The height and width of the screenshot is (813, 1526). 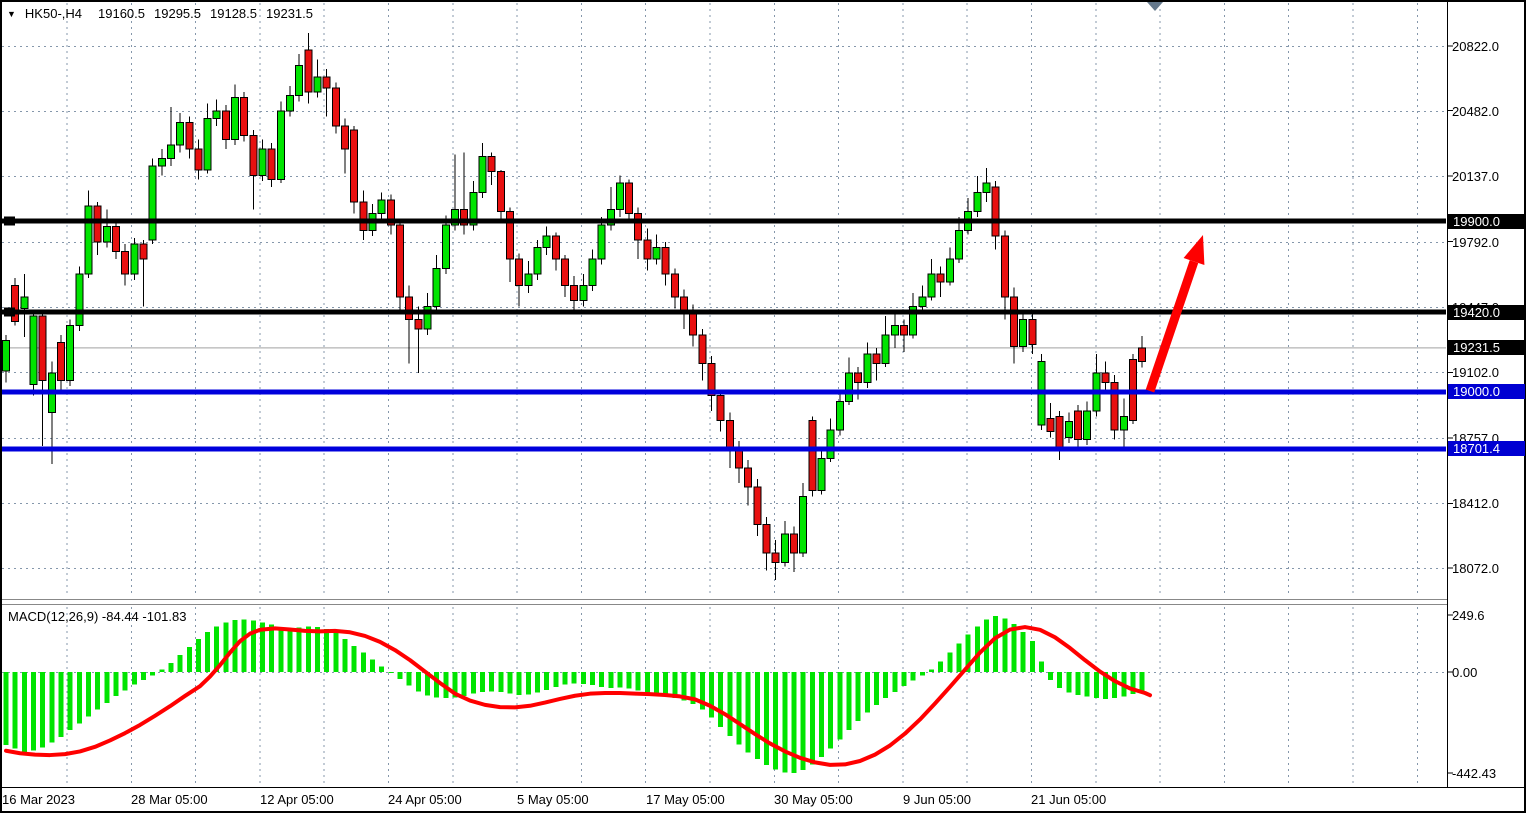 I want to click on price-tick-label: 20137.0, so click(x=1475, y=177).